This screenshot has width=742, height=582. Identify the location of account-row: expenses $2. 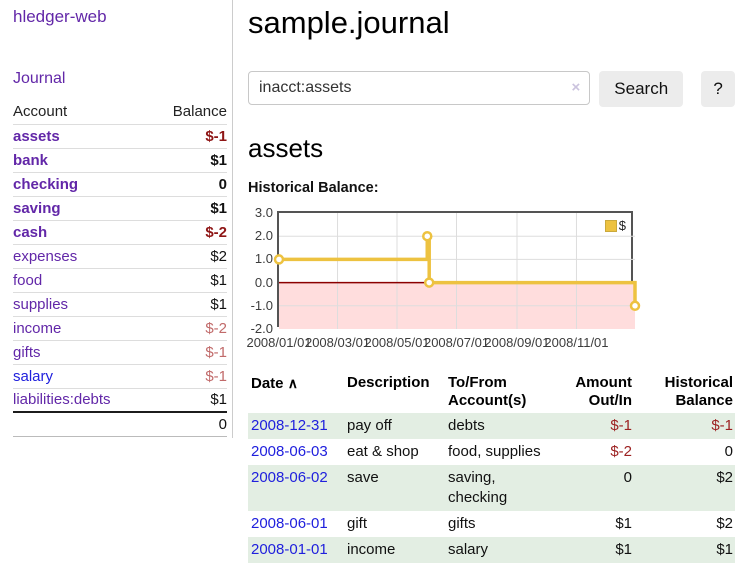
(120, 256).